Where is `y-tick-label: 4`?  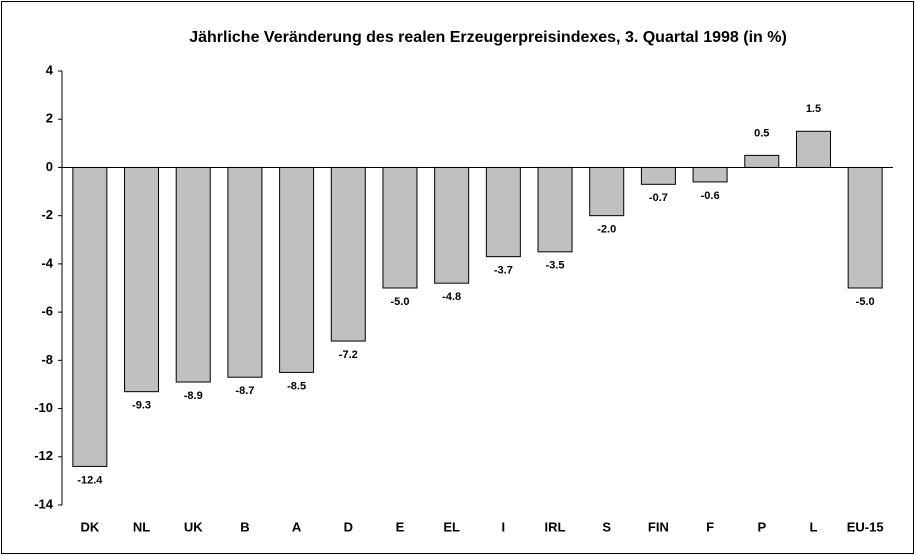
y-tick-label: 4 is located at coordinates (50, 69).